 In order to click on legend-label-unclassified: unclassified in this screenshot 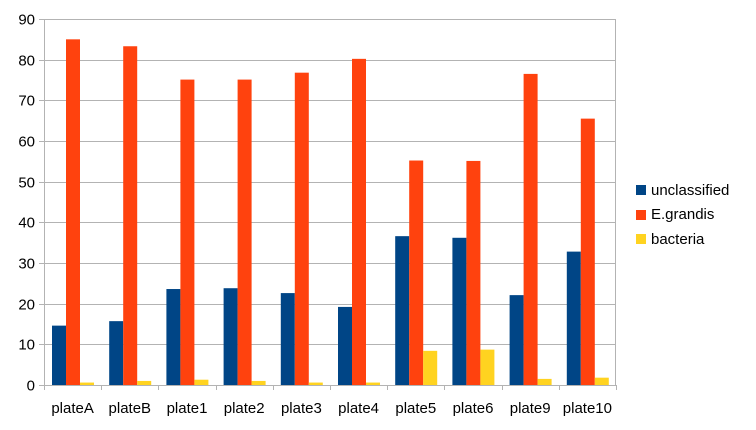, I will do `click(690, 190)`.